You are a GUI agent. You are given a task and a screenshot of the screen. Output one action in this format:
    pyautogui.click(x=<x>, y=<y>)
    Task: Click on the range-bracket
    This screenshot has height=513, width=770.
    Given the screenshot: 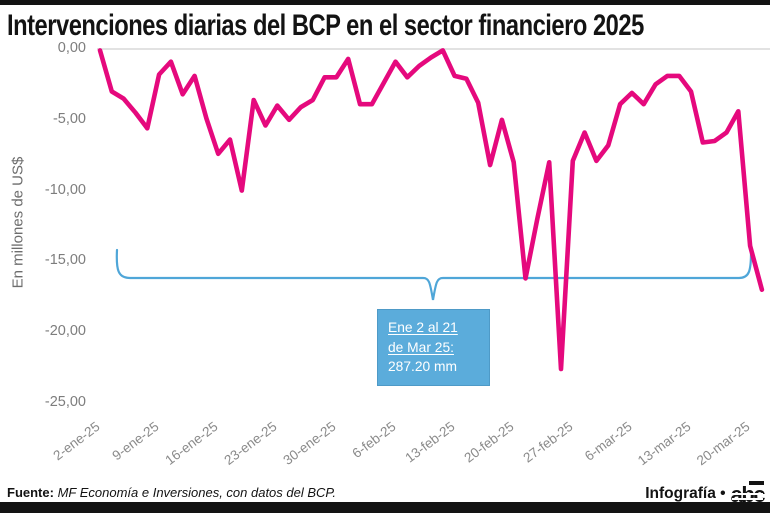 What is the action you would take?
    pyautogui.click(x=434, y=274)
    